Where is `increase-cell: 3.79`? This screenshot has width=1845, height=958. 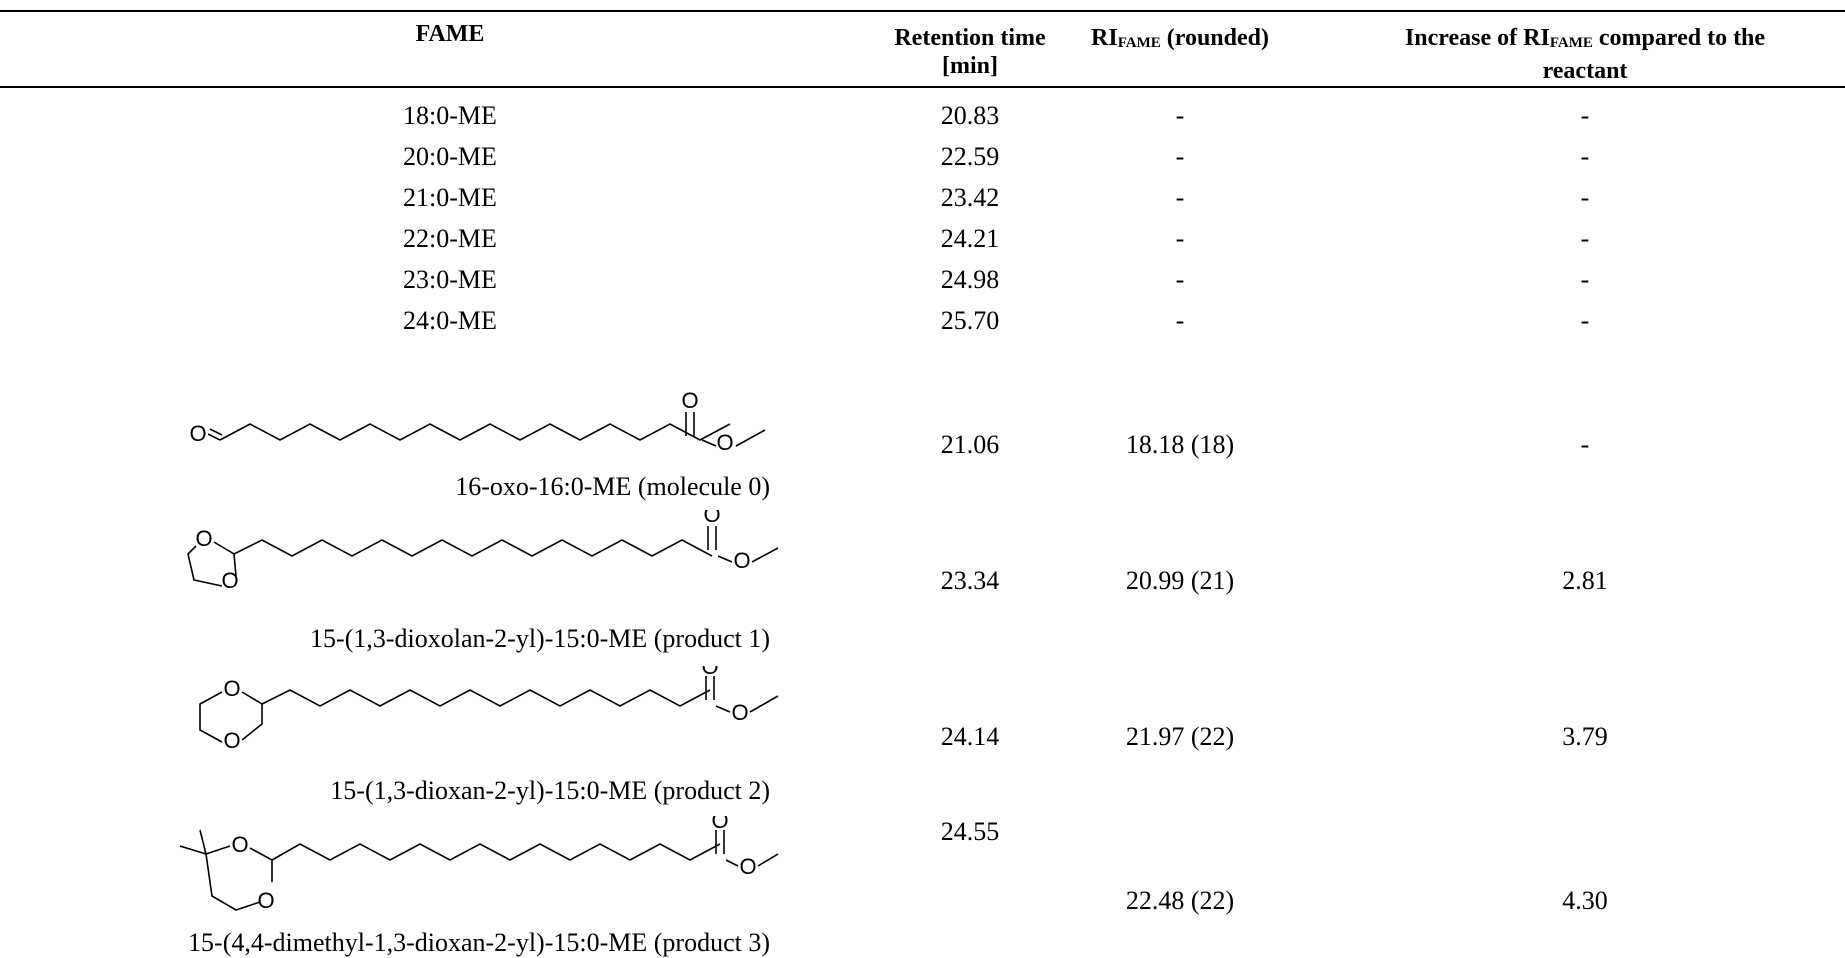
increase-cell: 3.79 is located at coordinates (1585, 736).